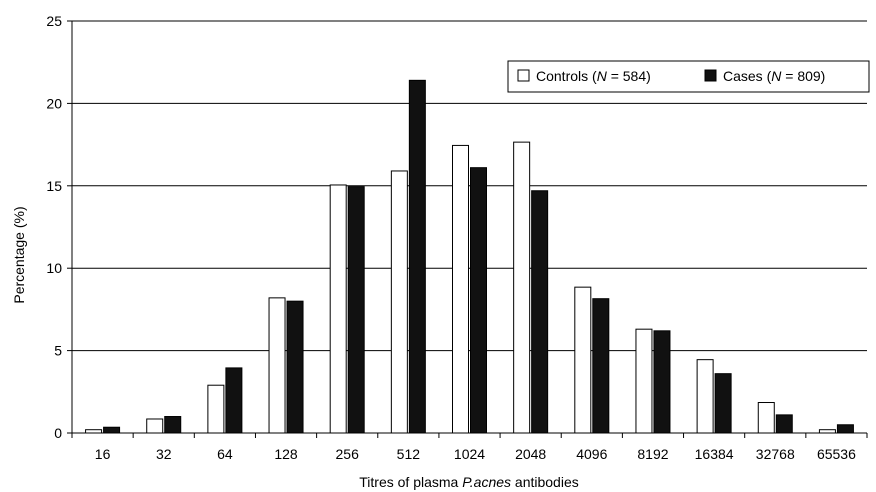 This screenshot has width=876, height=492. I want to click on legend-cases-prefix: Cases (, so click(747, 76).